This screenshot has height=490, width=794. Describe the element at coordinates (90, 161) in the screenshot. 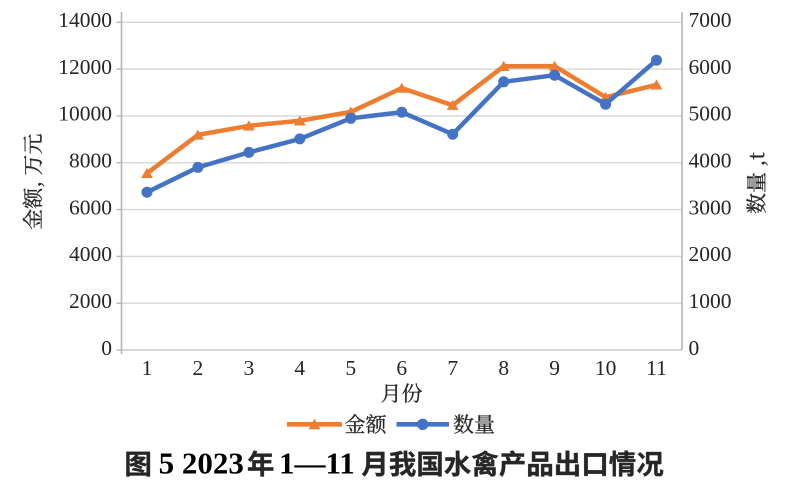

I see `svg-text: 8000` at that location.